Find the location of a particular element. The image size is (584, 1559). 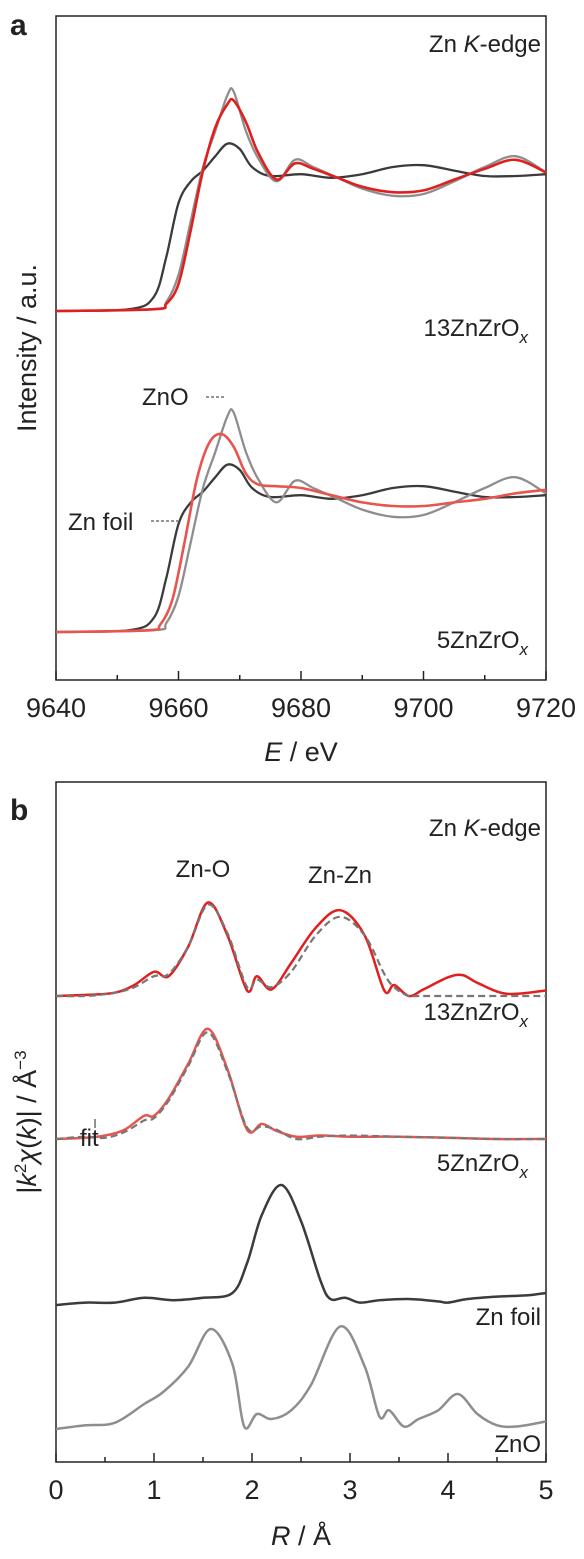

panel-a-edge-label: Zn K-edge is located at coordinates (485, 44).